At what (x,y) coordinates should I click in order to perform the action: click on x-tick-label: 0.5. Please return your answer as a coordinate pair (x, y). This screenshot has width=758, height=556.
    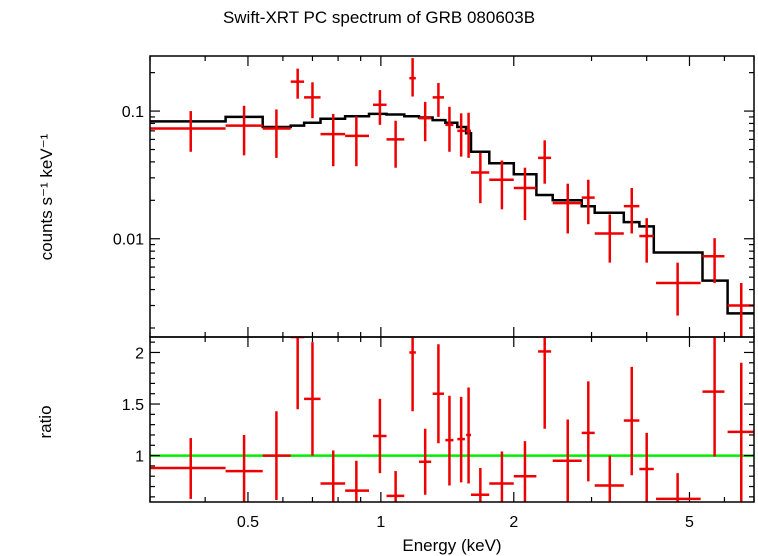
    Looking at the image, I should click on (248, 522).